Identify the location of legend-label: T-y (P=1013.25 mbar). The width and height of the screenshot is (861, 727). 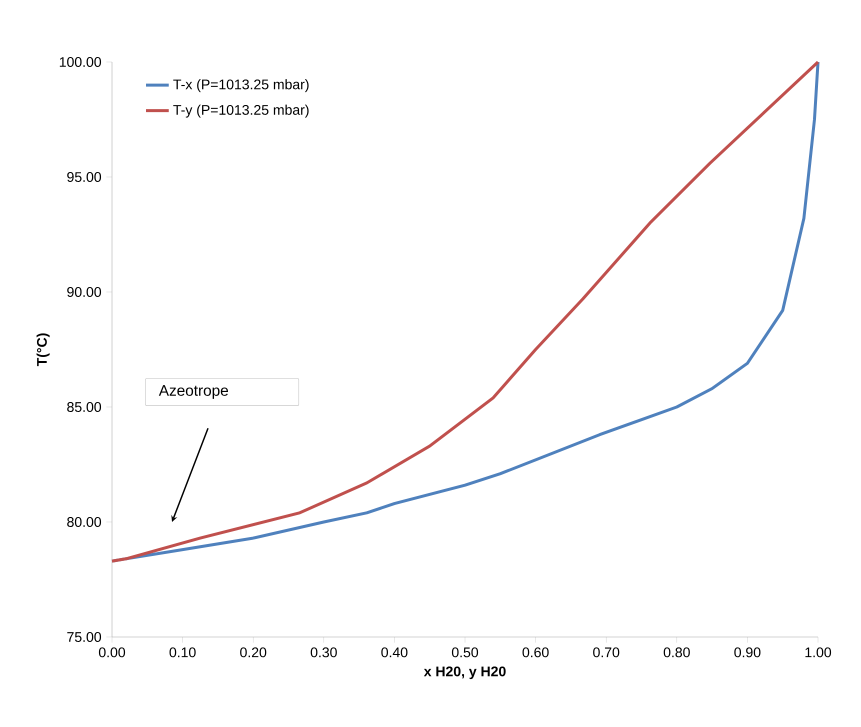
(241, 111).